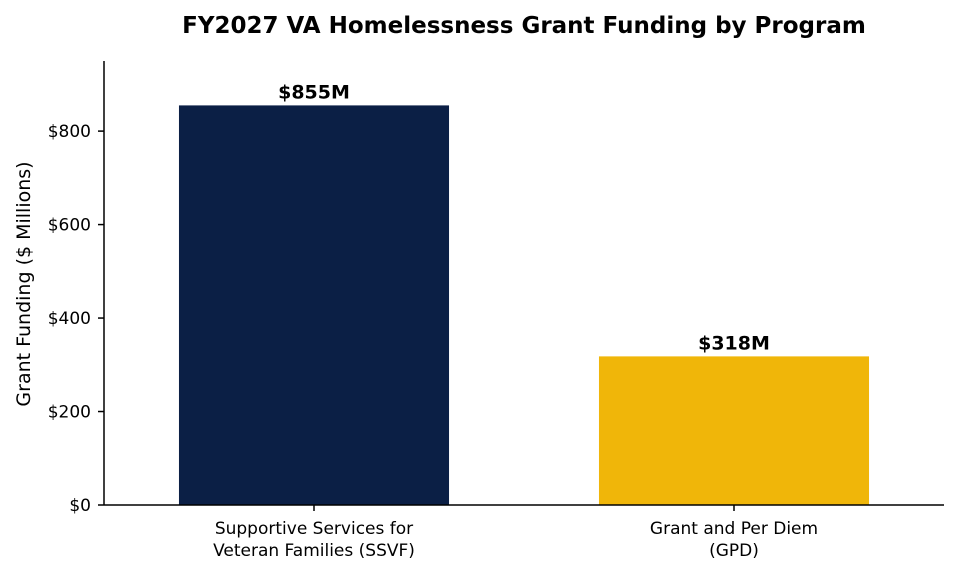  I want to click on bar-value-label-0: $855M, so click(314, 92).